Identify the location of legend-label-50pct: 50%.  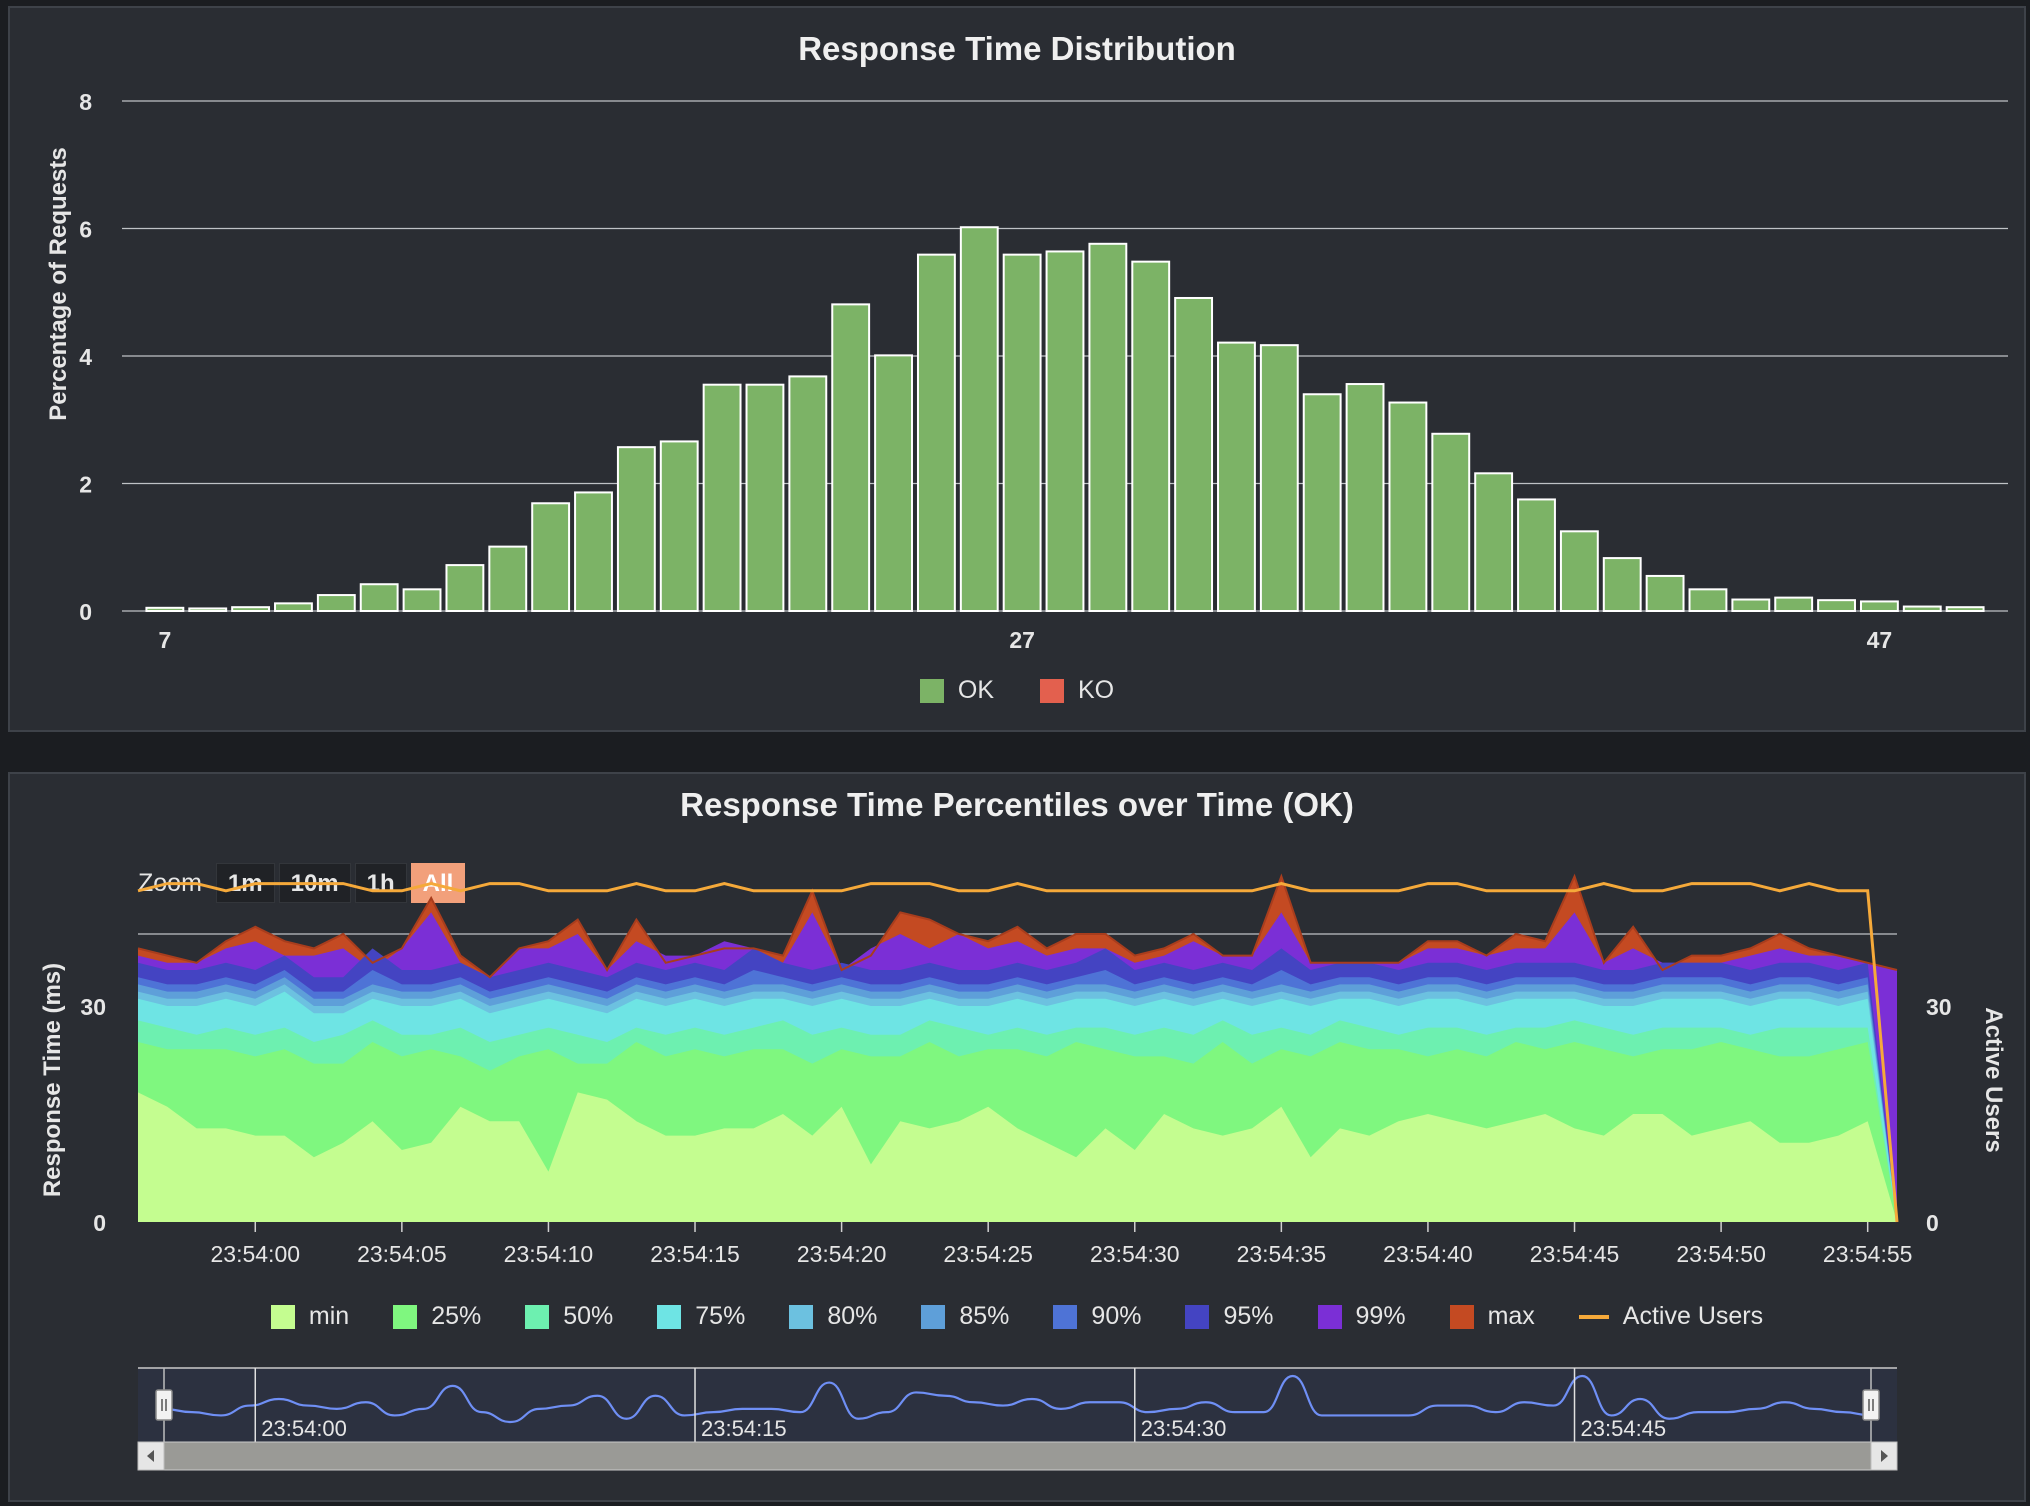
(588, 1316).